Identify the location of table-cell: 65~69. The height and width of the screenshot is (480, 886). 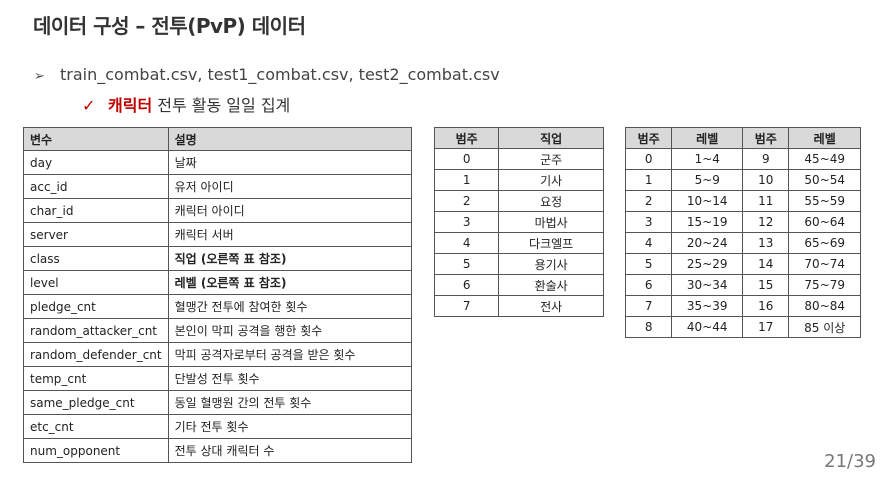
(824, 243).